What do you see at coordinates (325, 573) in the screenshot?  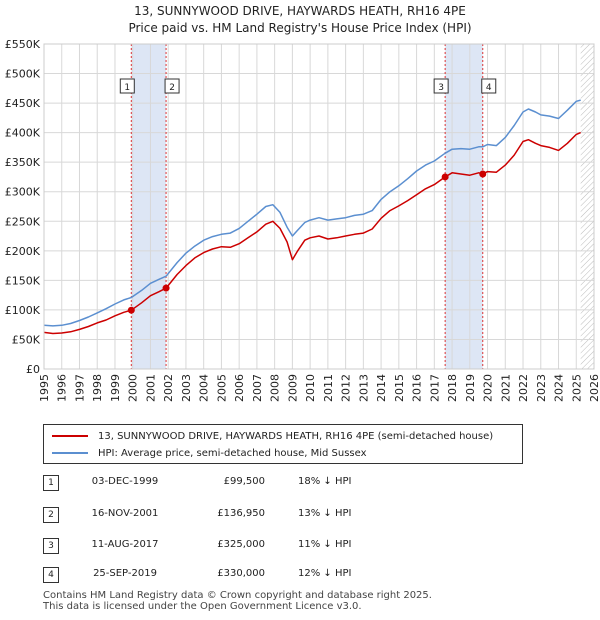 I see `transaction-hpi-diff: 12% ↓ HPI` at bounding box center [325, 573].